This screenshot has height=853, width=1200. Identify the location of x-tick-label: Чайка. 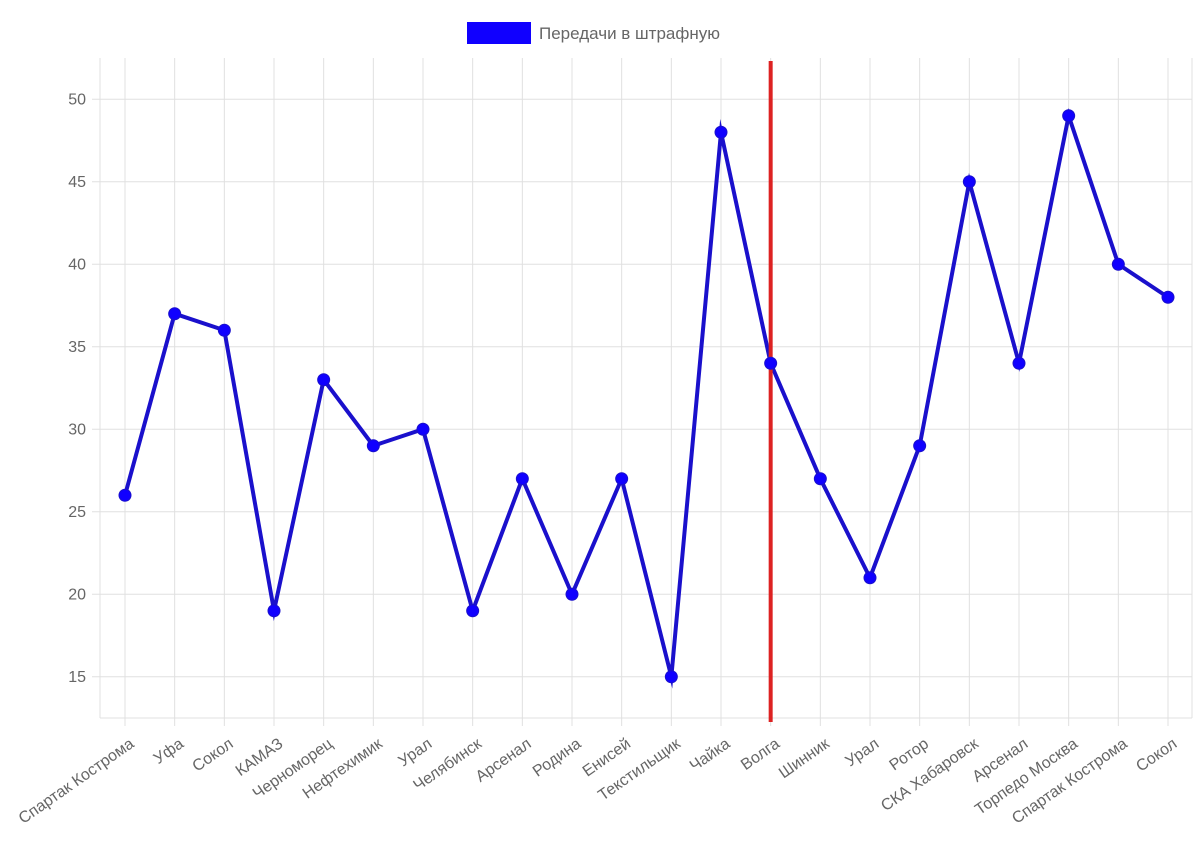
(710, 755).